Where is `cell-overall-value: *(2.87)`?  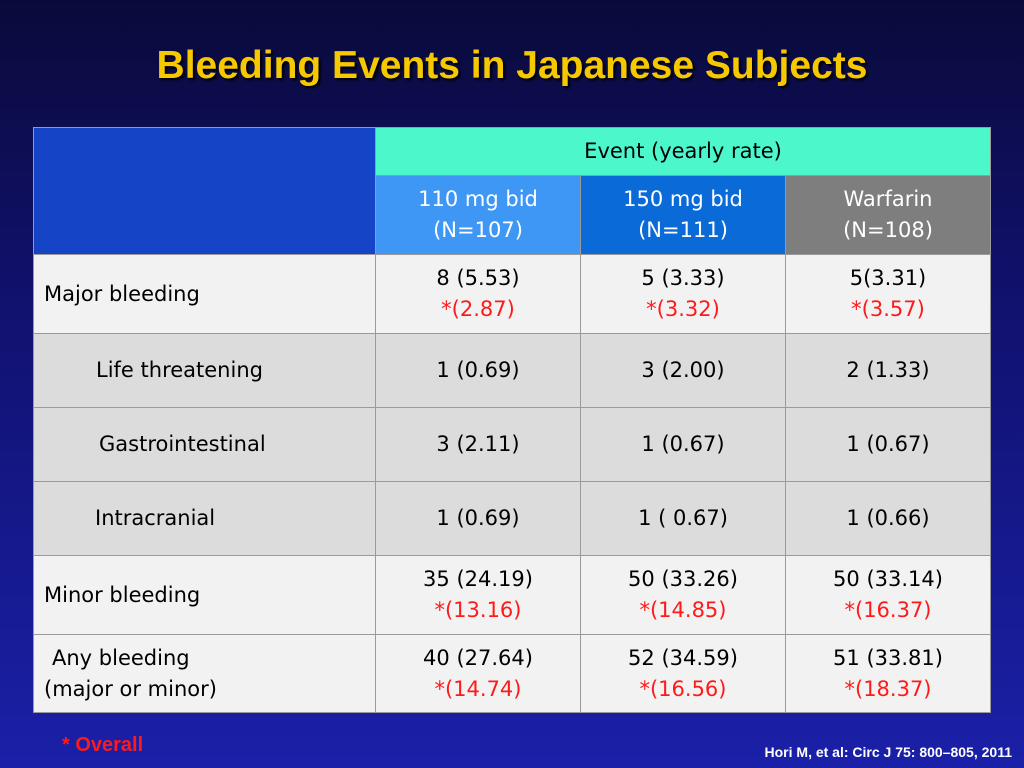 cell-overall-value: *(2.87) is located at coordinates (478, 309).